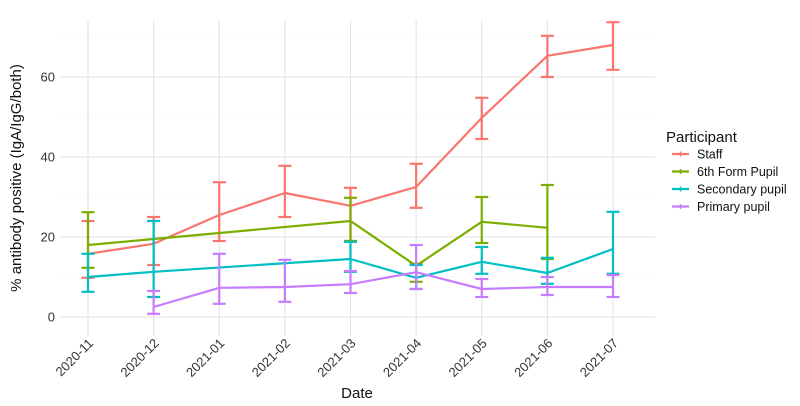  What do you see at coordinates (737, 172) in the screenshot?
I see `legend-label: 6th Form Pupil` at bounding box center [737, 172].